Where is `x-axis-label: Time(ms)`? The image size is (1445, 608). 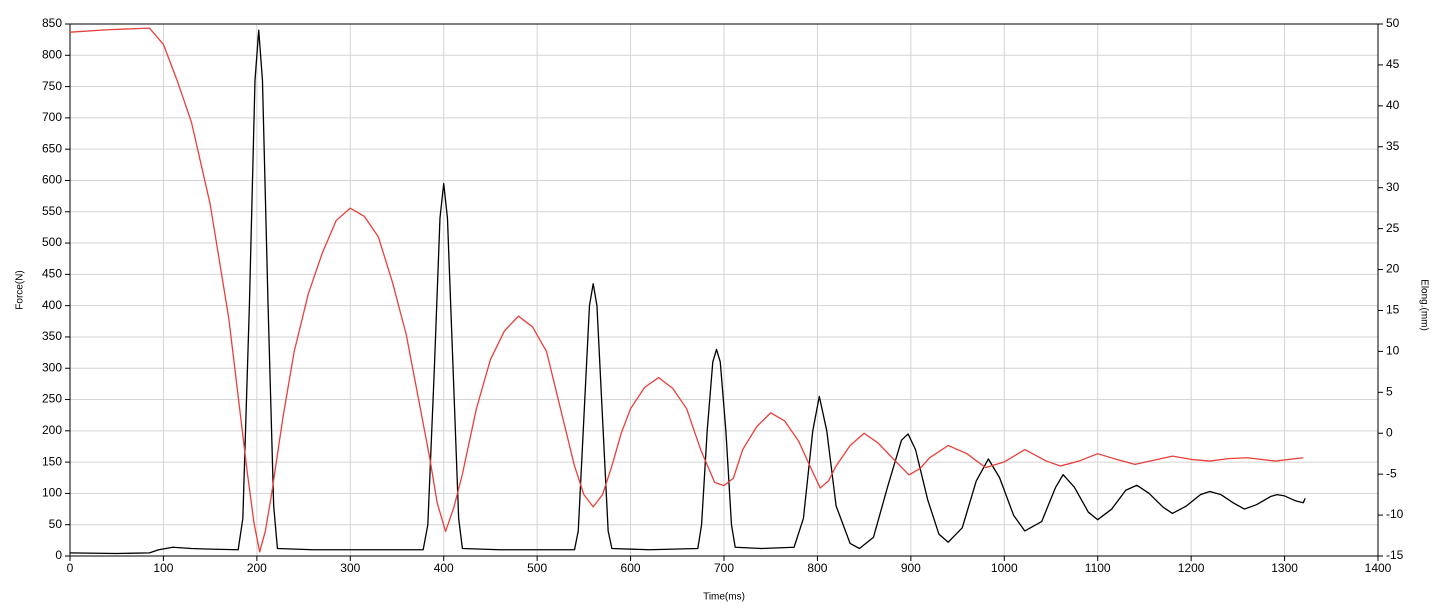
x-axis-label: Time(ms) is located at coordinates (724, 597).